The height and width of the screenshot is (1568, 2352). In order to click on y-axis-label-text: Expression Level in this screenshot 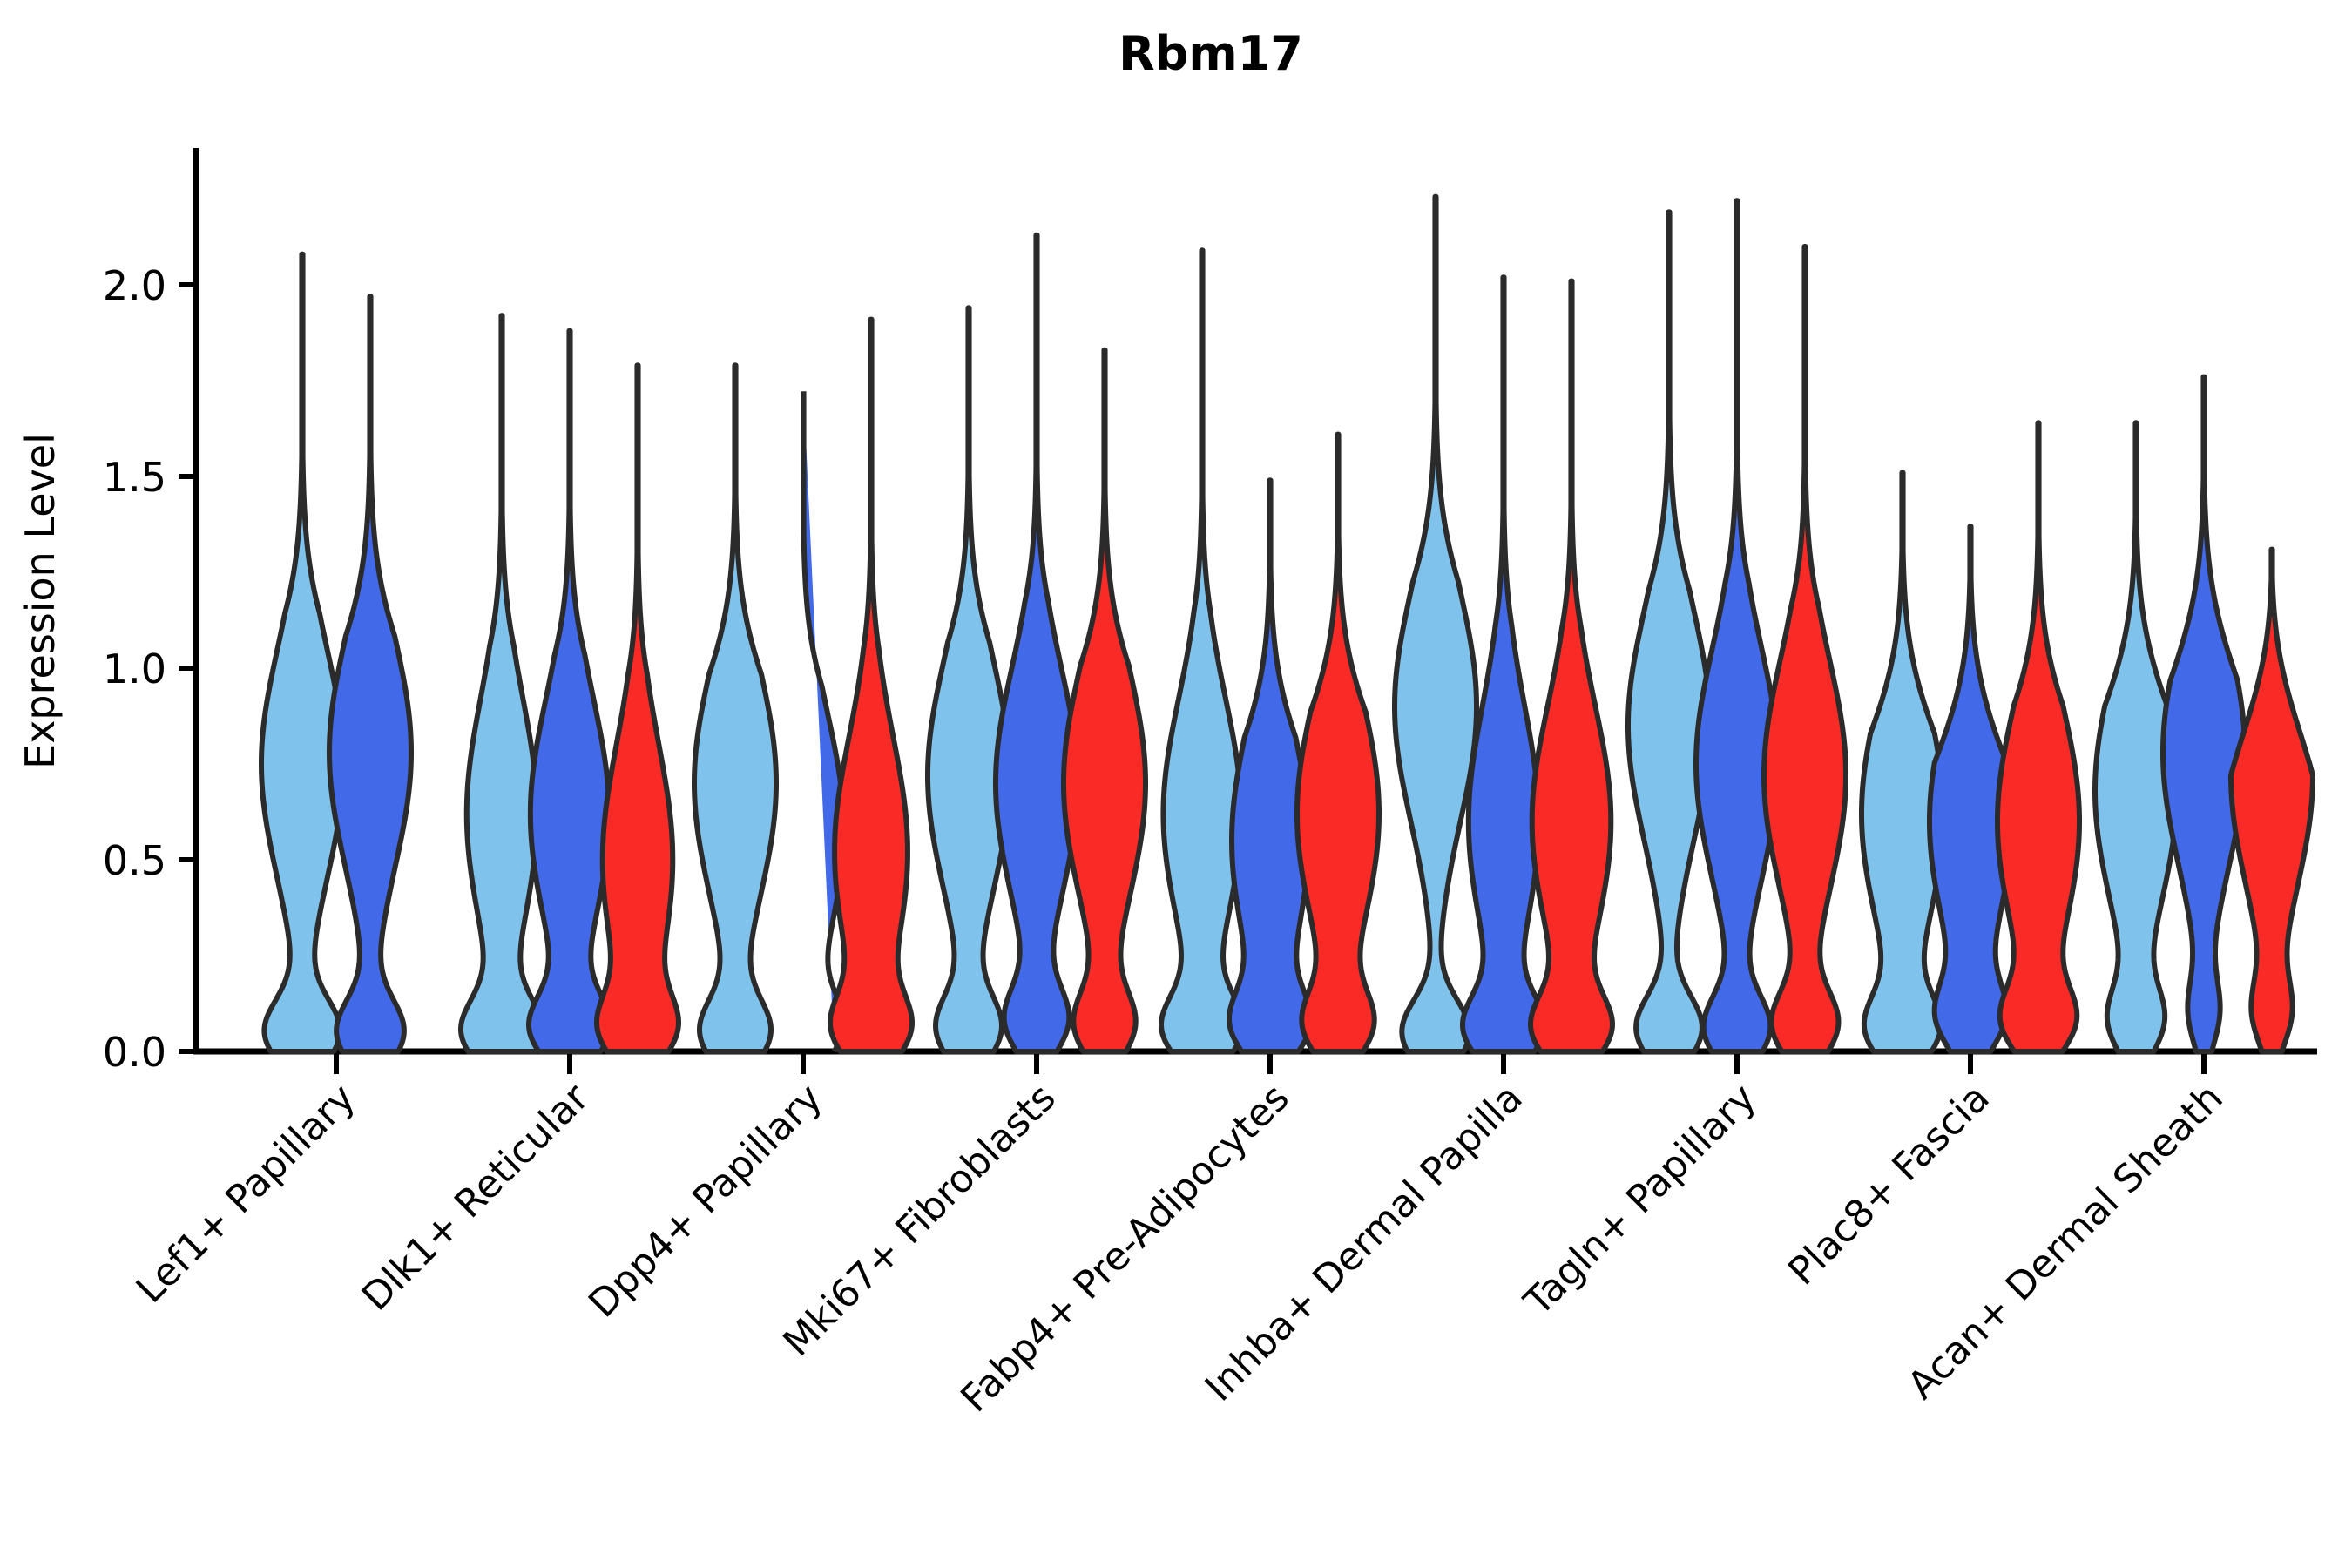, I will do `click(40, 601)`.